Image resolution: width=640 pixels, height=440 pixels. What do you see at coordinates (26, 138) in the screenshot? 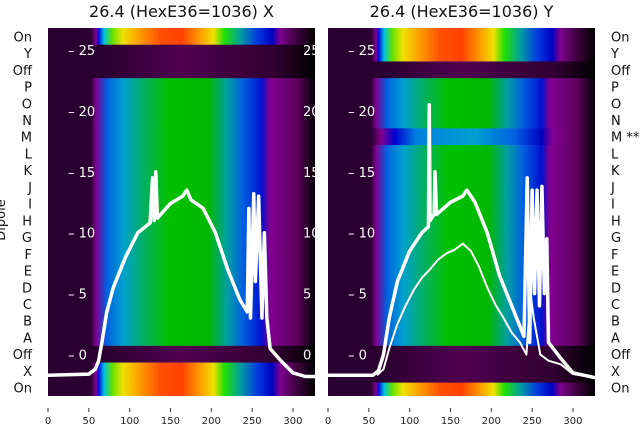
I see `row-label: M` at bounding box center [26, 138].